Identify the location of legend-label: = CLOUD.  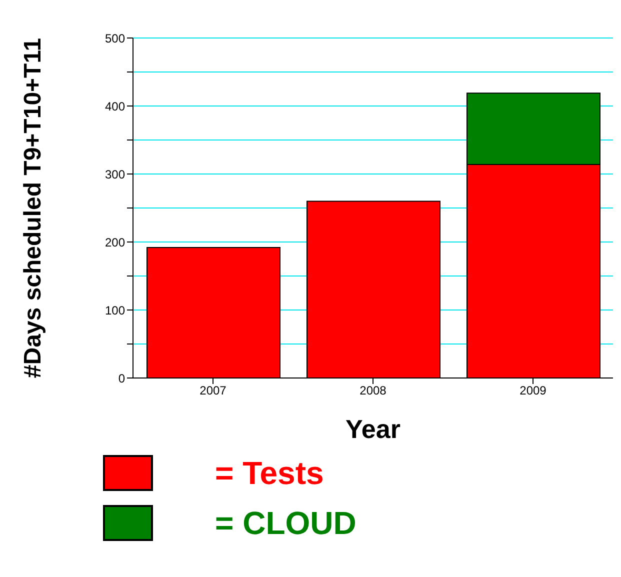
(285, 523).